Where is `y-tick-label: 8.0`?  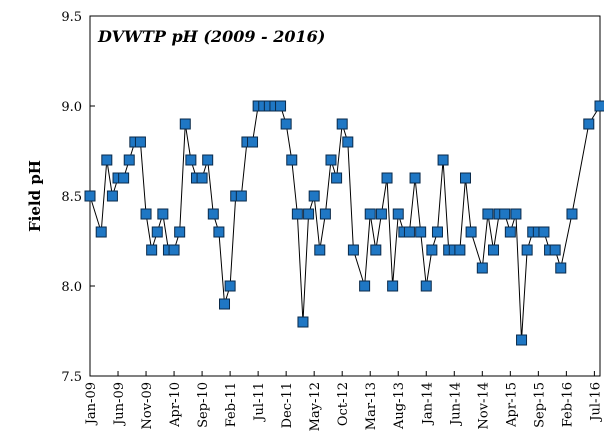 y-tick-label: 8.0 is located at coordinates (71, 287).